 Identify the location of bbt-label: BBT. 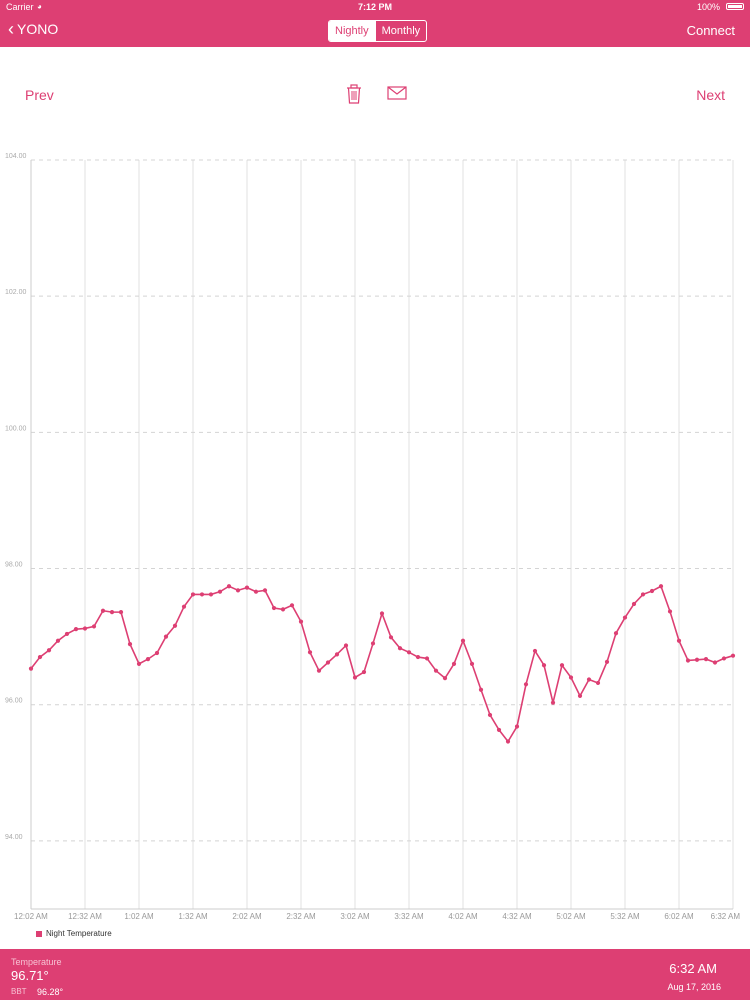
(19, 991).